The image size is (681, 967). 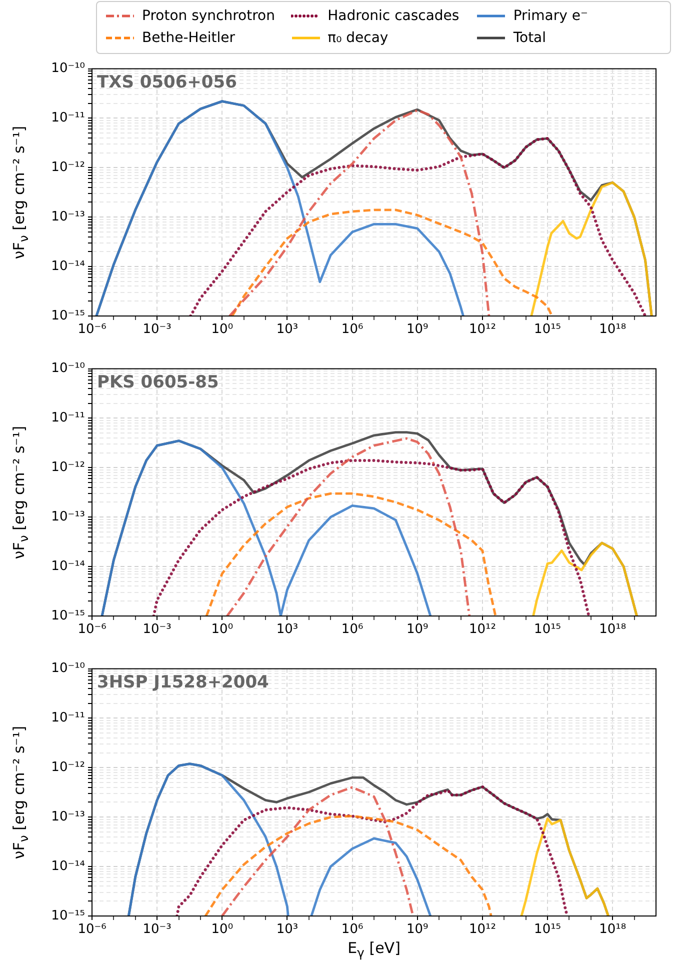 What do you see at coordinates (167, 82) in the screenshot?
I see `chart-title: TXS 0506+056` at bounding box center [167, 82].